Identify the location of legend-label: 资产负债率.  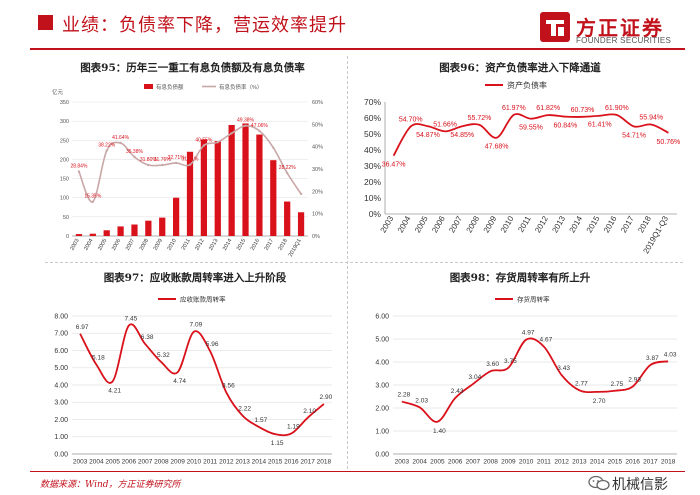
(527, 85).